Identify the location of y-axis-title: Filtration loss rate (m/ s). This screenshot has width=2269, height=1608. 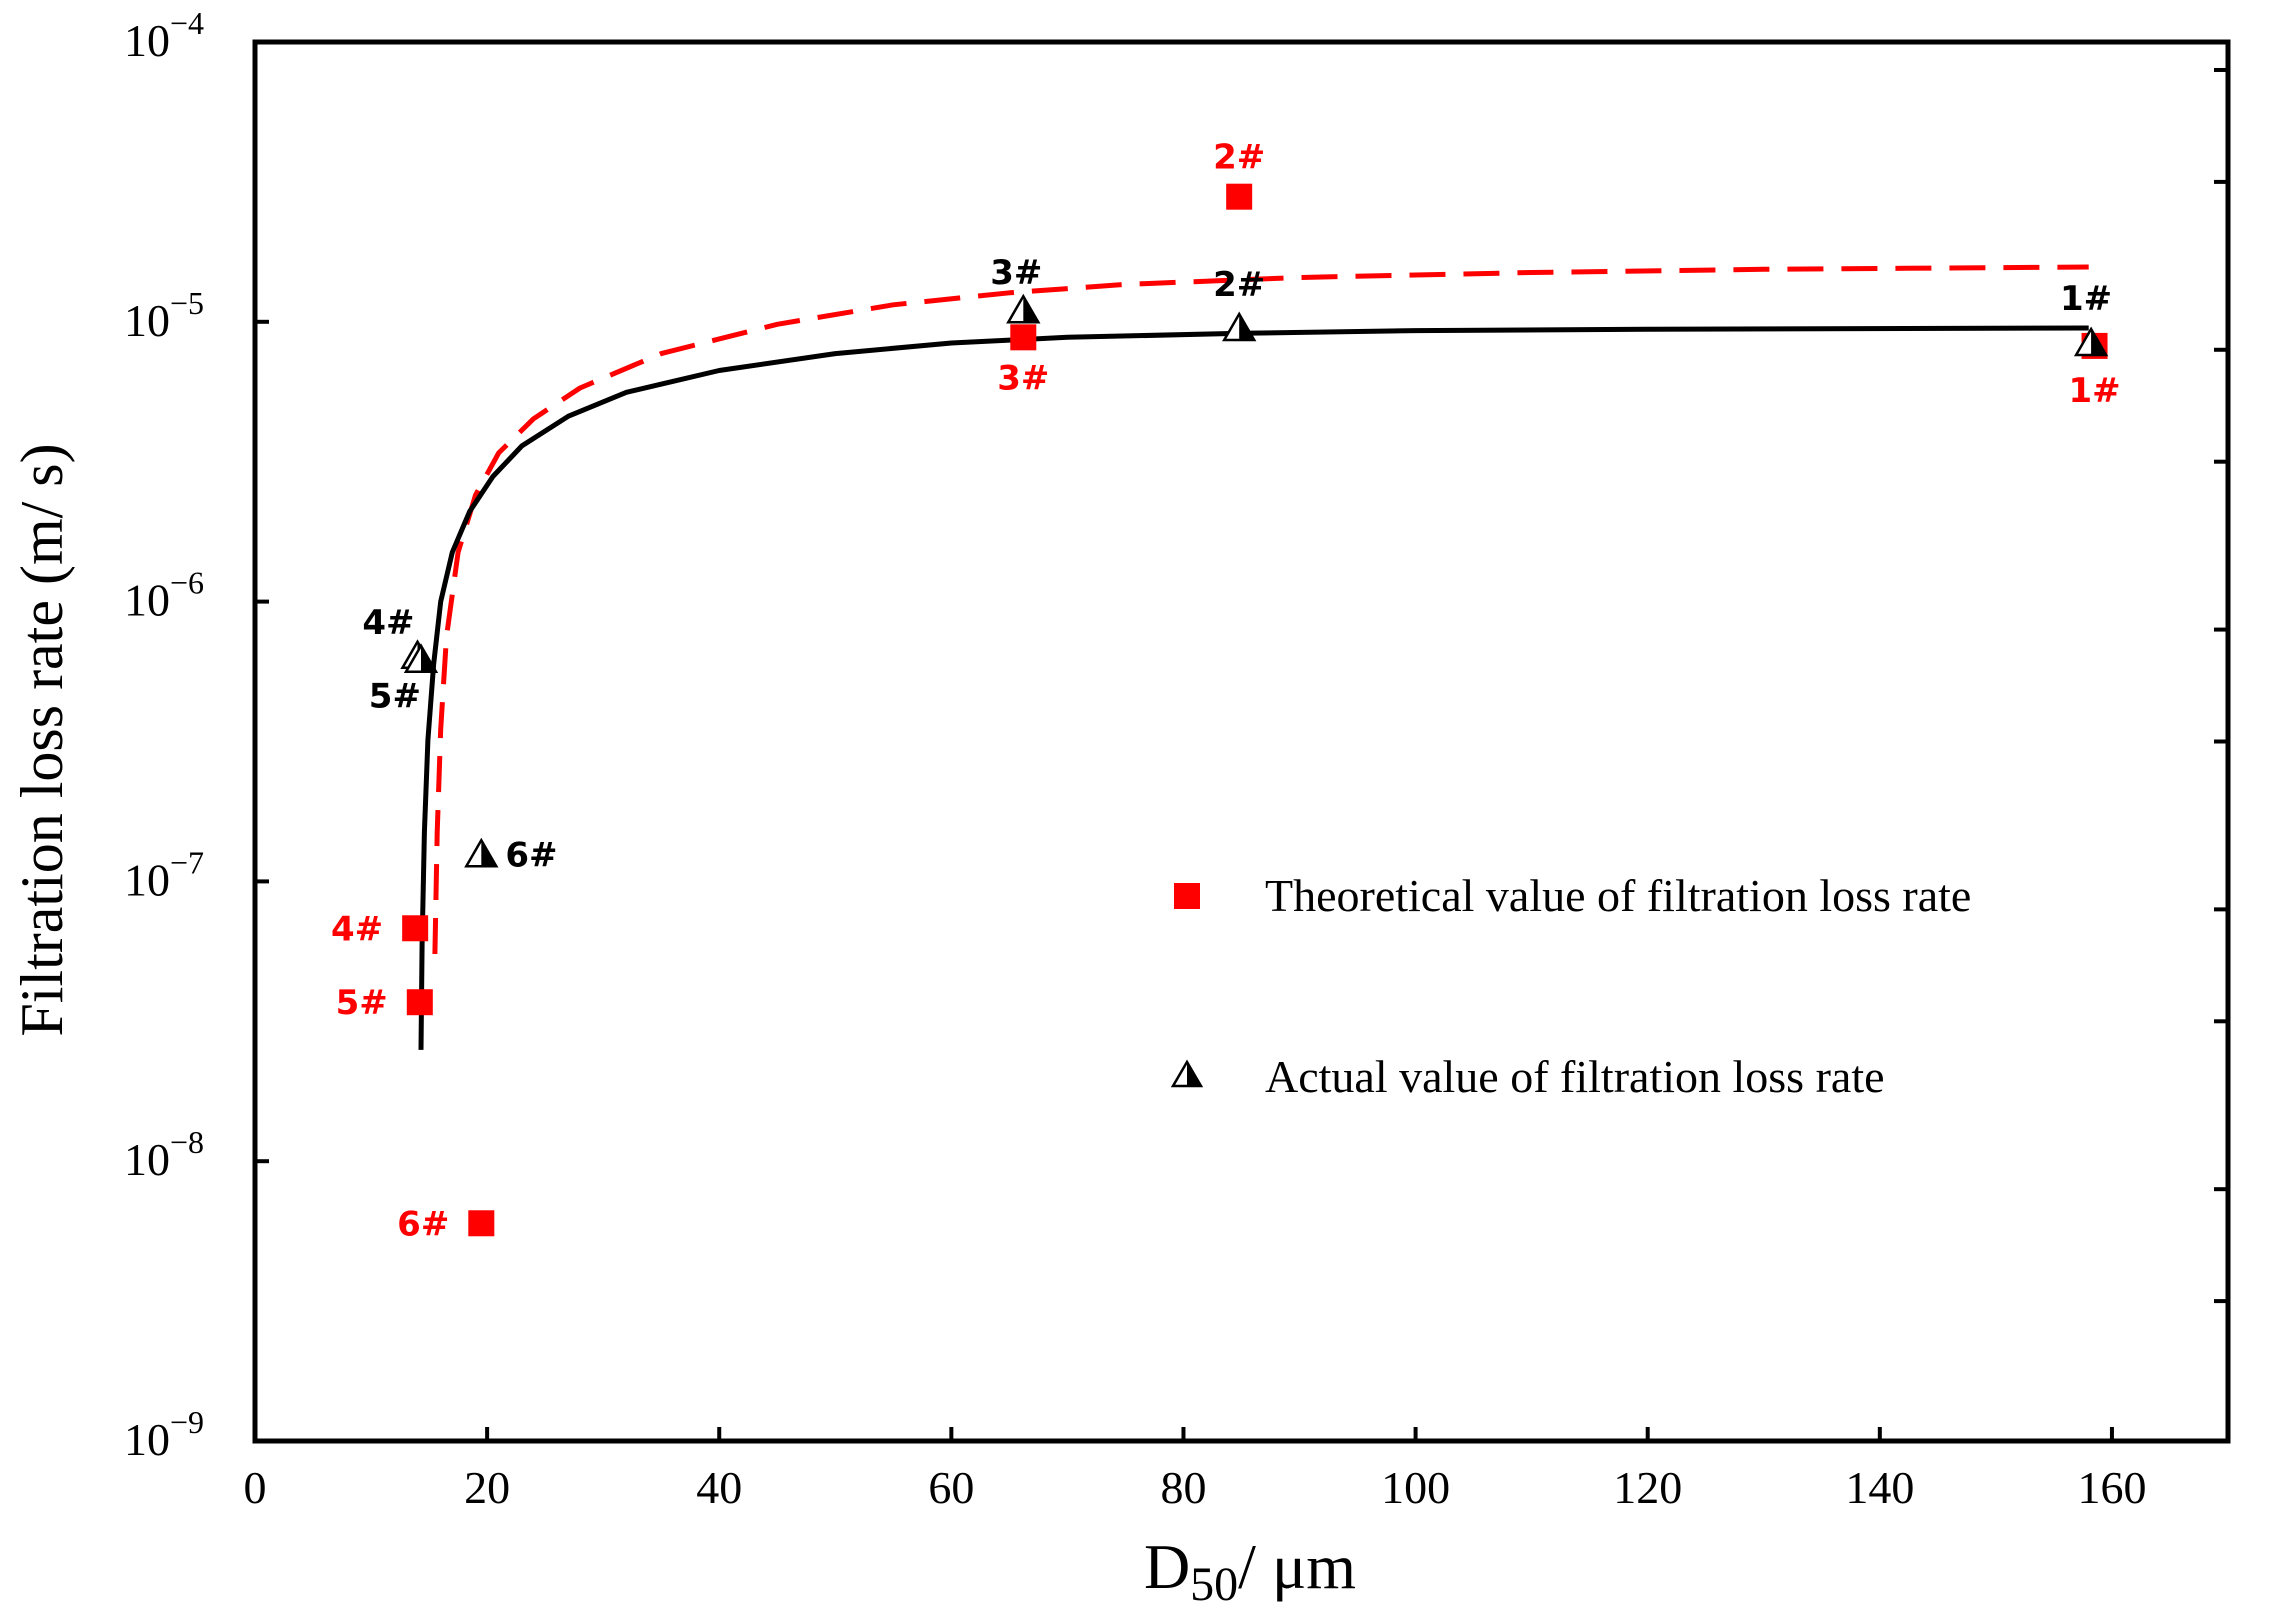
(42, 739).